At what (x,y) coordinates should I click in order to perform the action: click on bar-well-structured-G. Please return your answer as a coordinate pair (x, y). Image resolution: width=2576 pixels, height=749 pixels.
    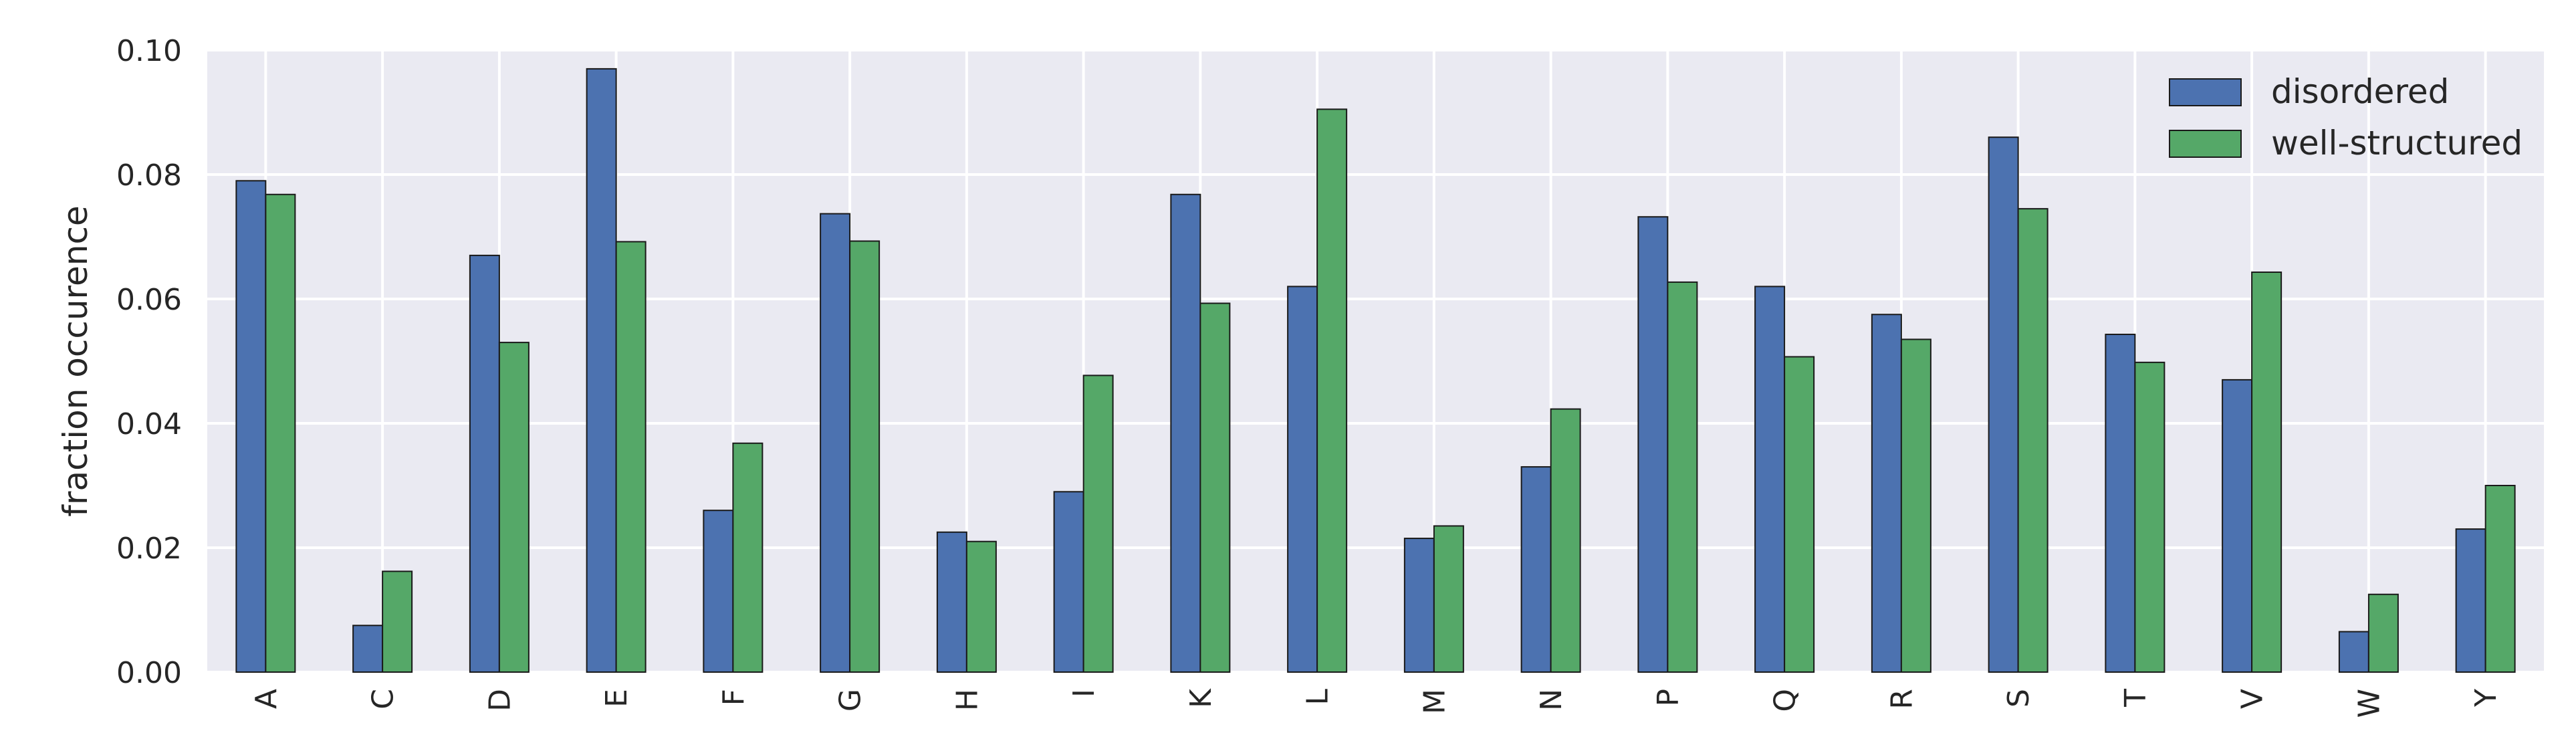
    Looking at the image, I should click on (865, 456).